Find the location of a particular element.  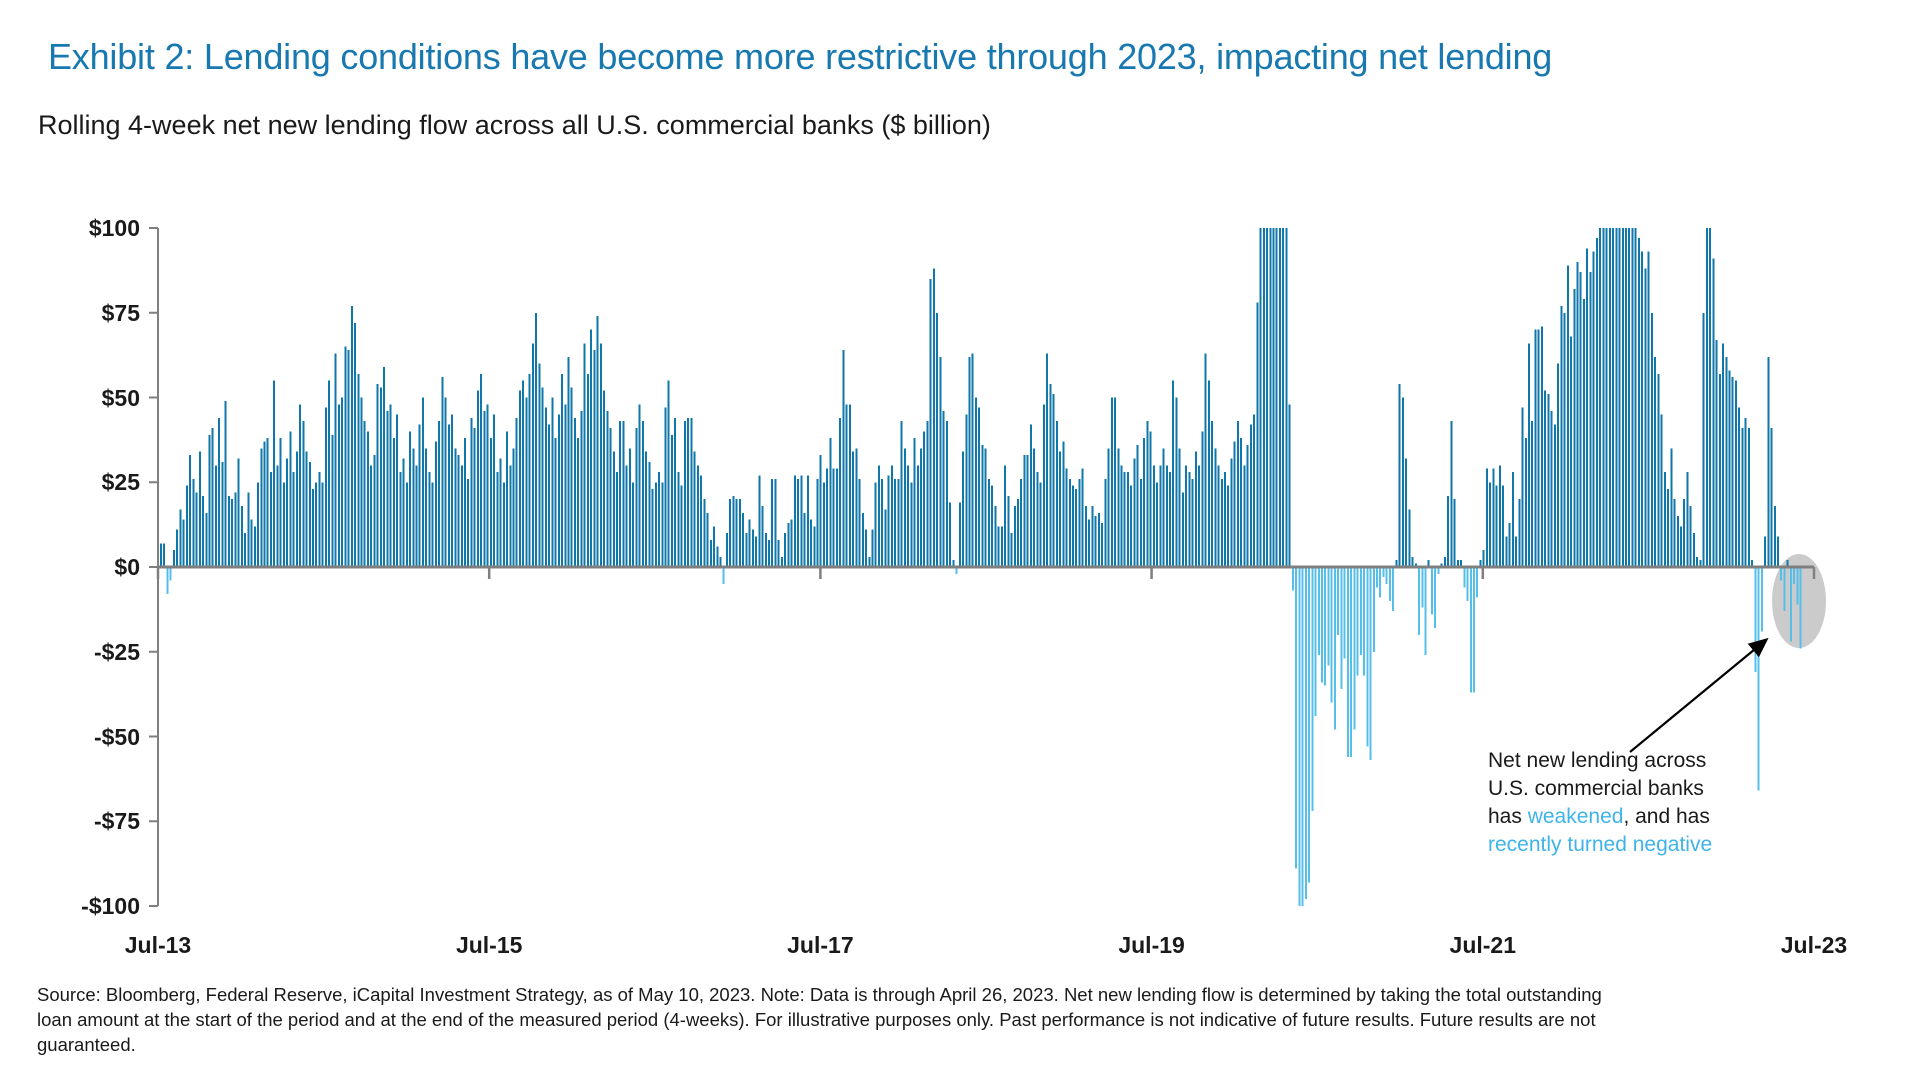

y-tick-label: -$75 is located at coordinates (116, 821).